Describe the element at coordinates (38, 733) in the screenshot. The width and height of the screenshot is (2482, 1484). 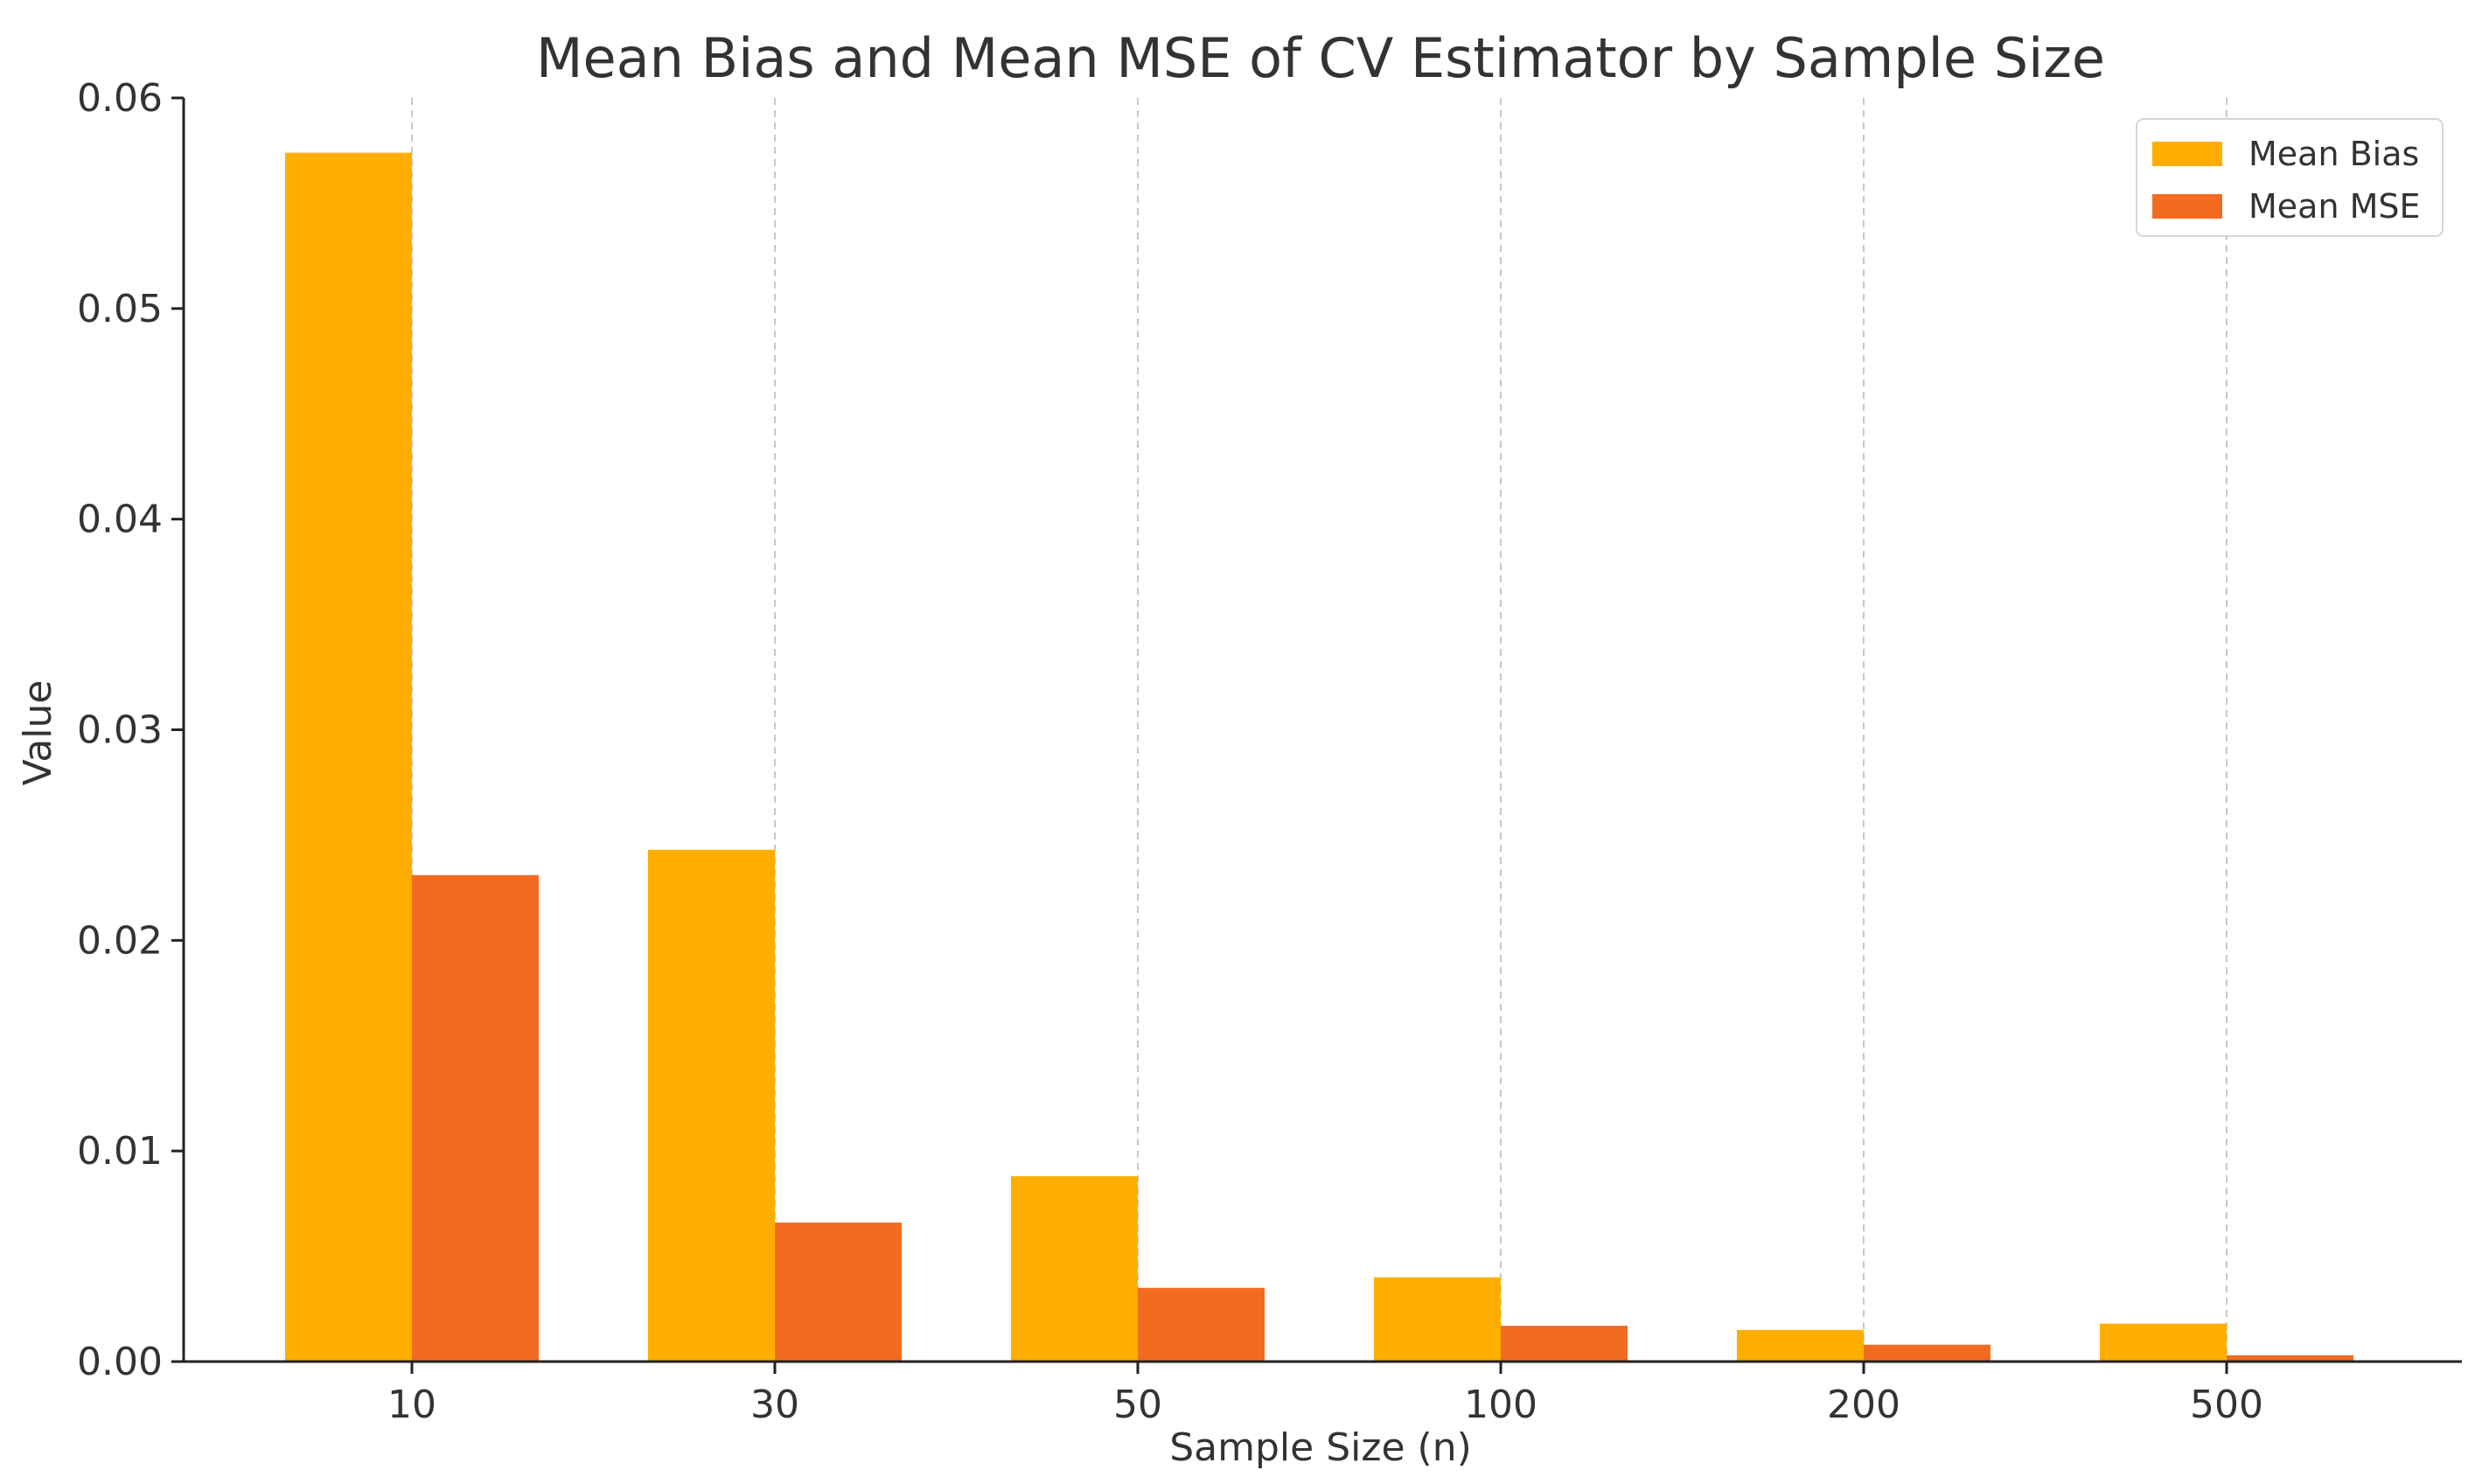
I see `y-axis-label: Value` at that location.